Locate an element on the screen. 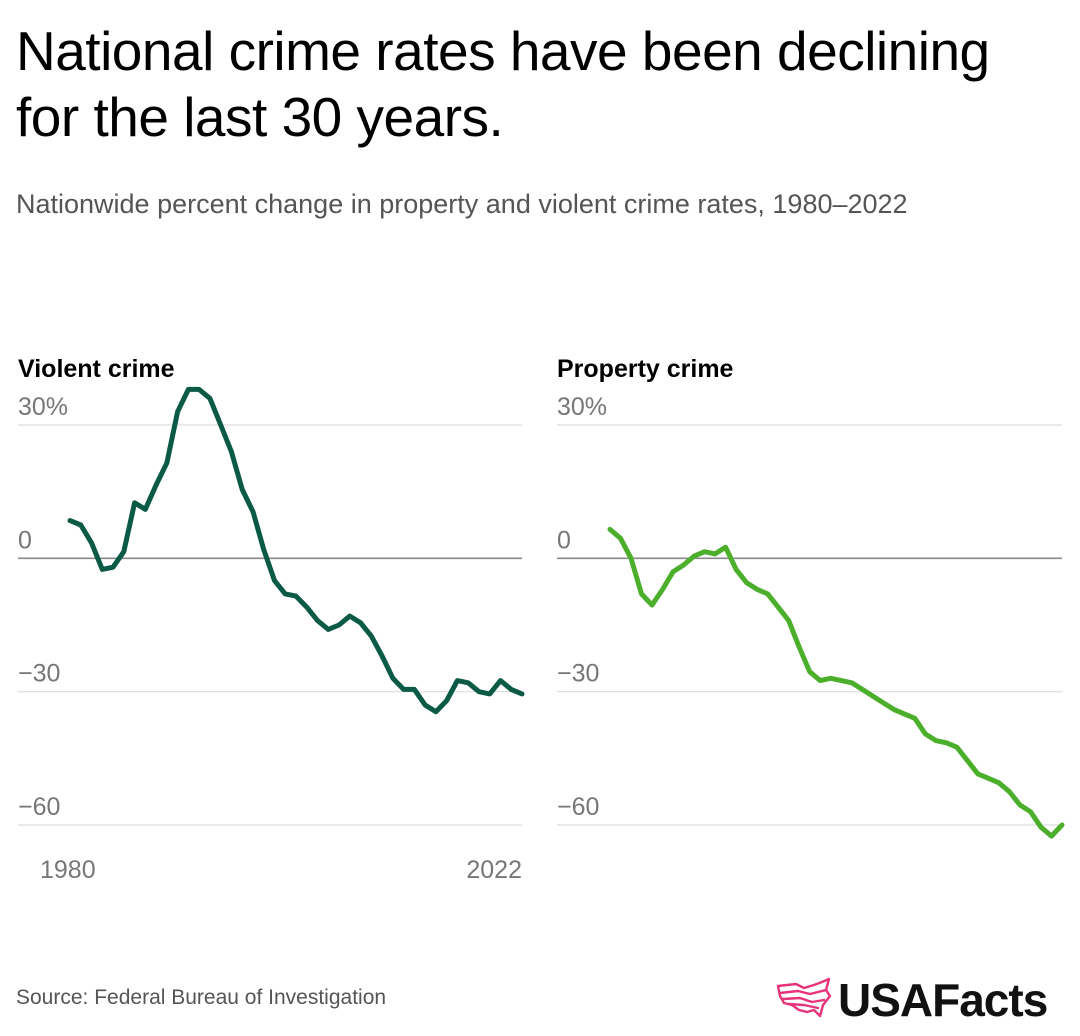 Image resolution: width=1080 pixels, height=1036 pixels. source-note: Source: Federal Bureau of Investigation is located at coordinates (201, 997).